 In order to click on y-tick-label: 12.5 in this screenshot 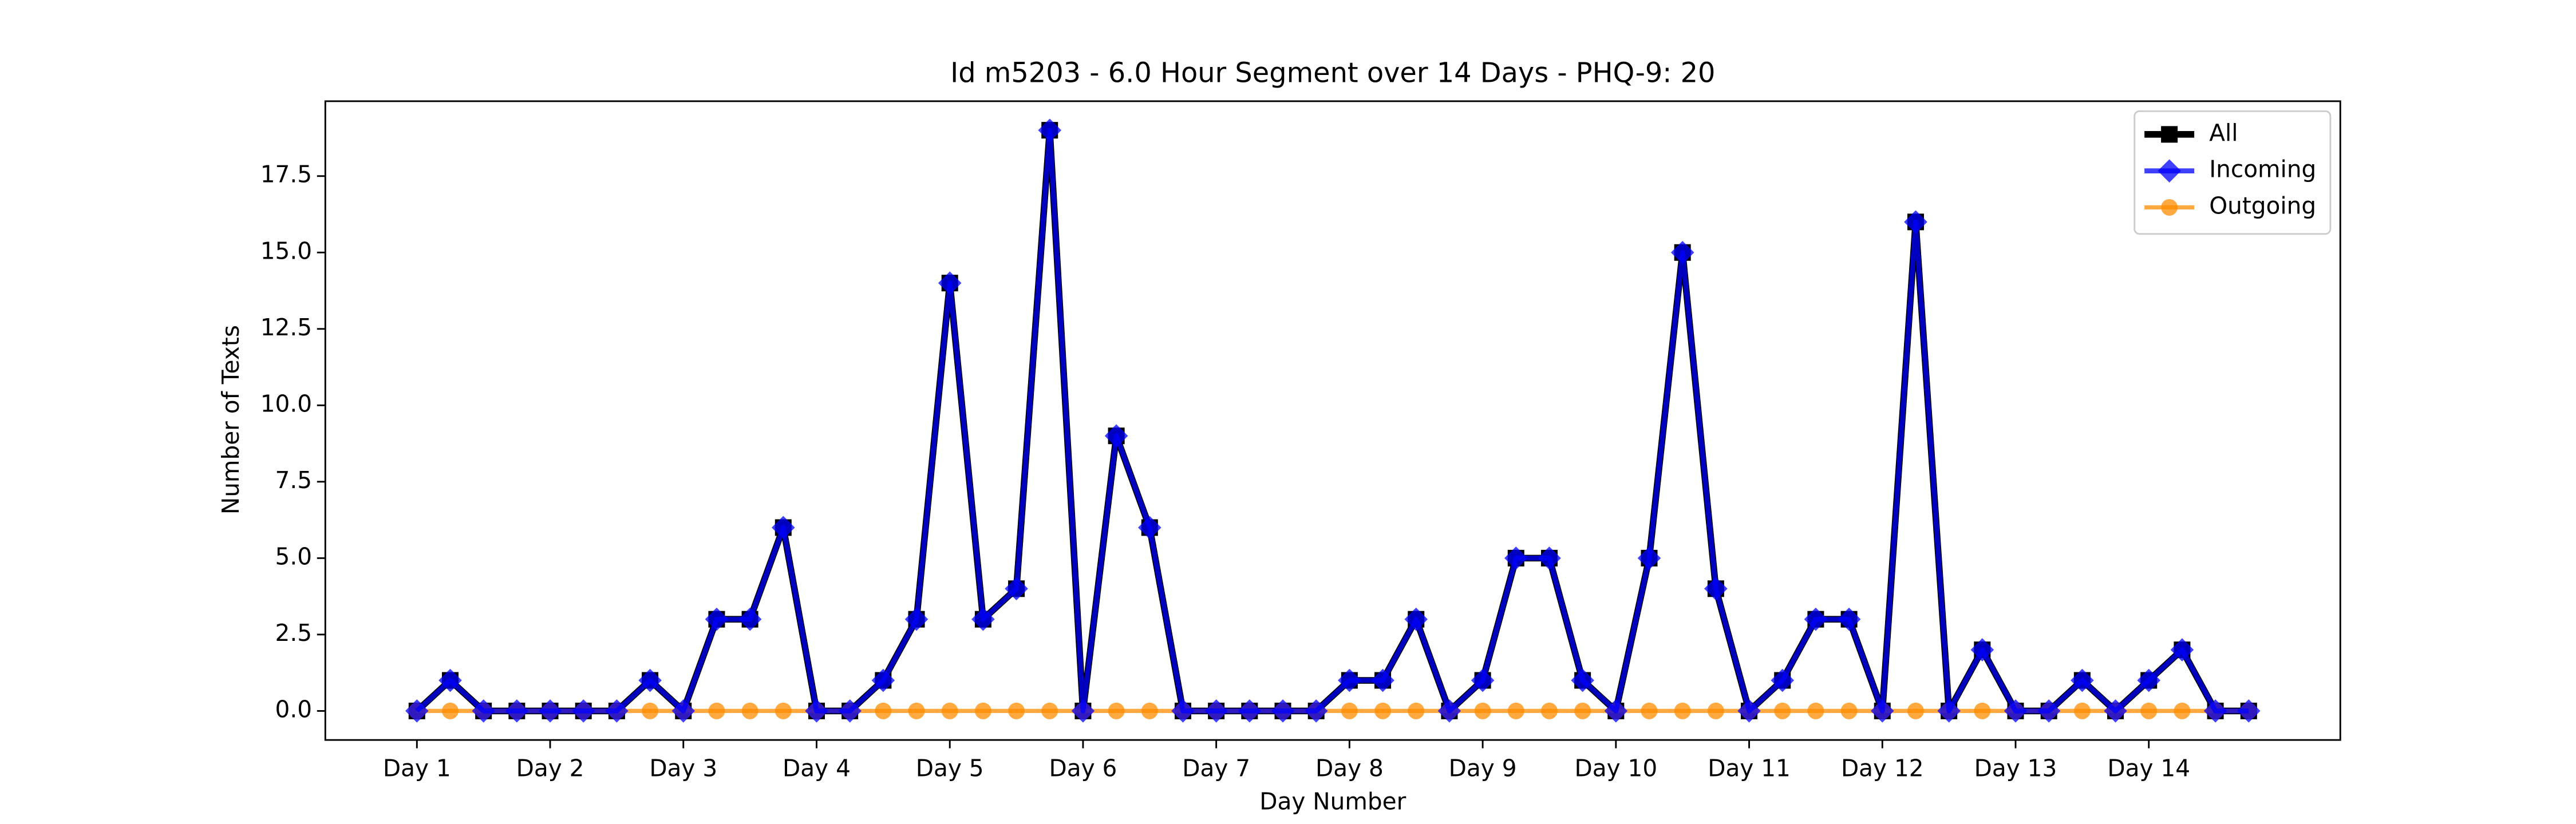, I will do `click(286, 327)`.